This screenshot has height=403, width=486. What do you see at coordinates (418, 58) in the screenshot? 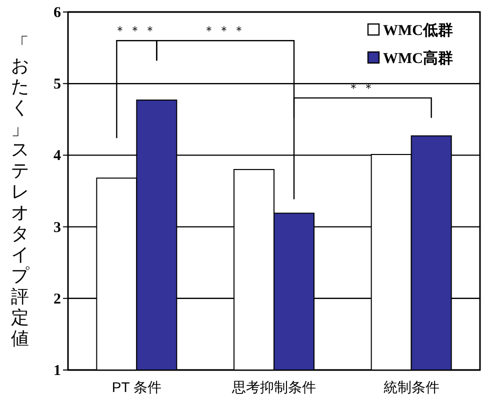
I see `legend-label: WMC高群` at bounding box center [418, 58].